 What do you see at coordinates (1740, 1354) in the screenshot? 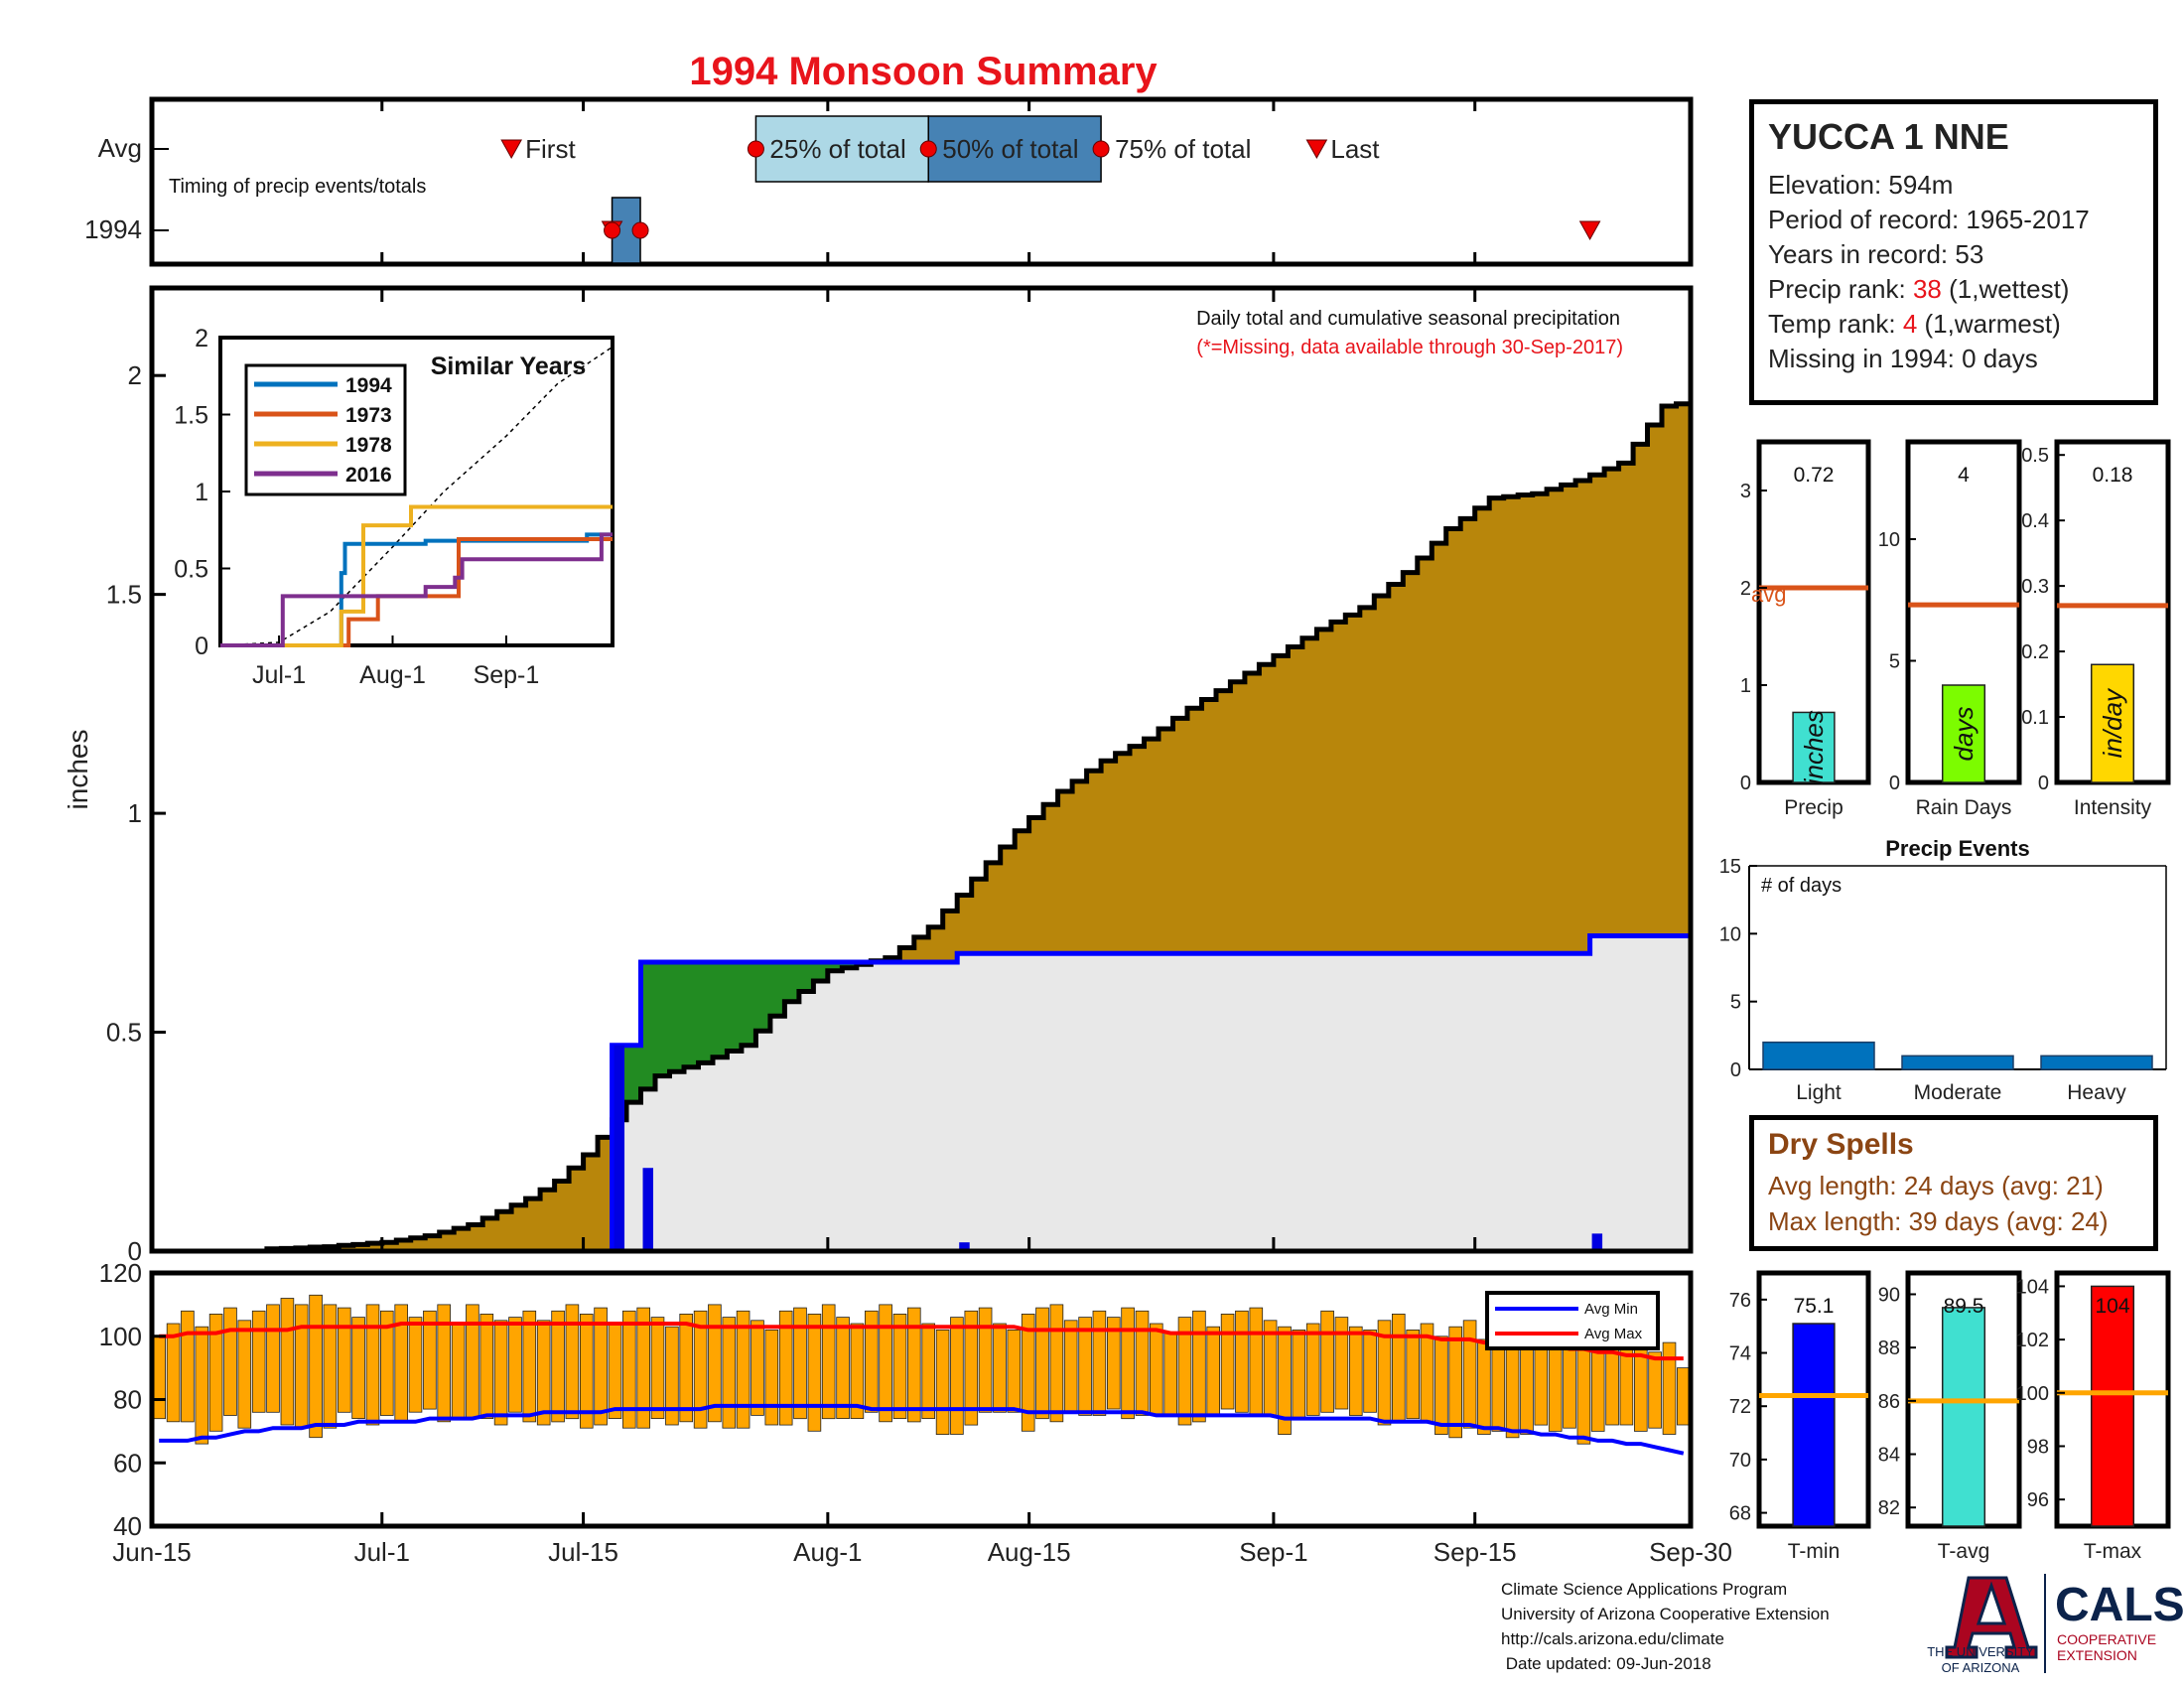
I see `tmin_bar-y-tick-label: 74` at bounding box center [1740, 1354].